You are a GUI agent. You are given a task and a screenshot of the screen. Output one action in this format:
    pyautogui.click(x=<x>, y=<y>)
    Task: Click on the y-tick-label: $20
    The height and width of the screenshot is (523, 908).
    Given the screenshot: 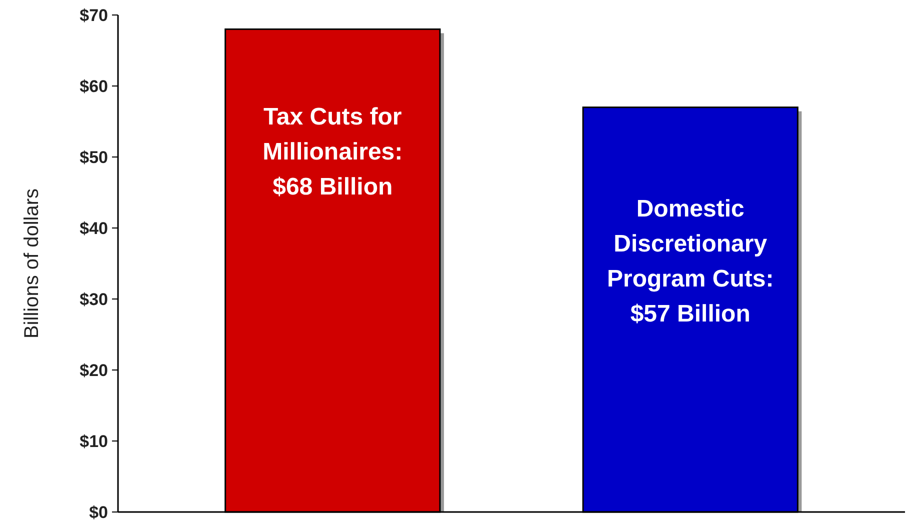 What is the action you would take?
    pyautogui.click(x=94, y=370)
    